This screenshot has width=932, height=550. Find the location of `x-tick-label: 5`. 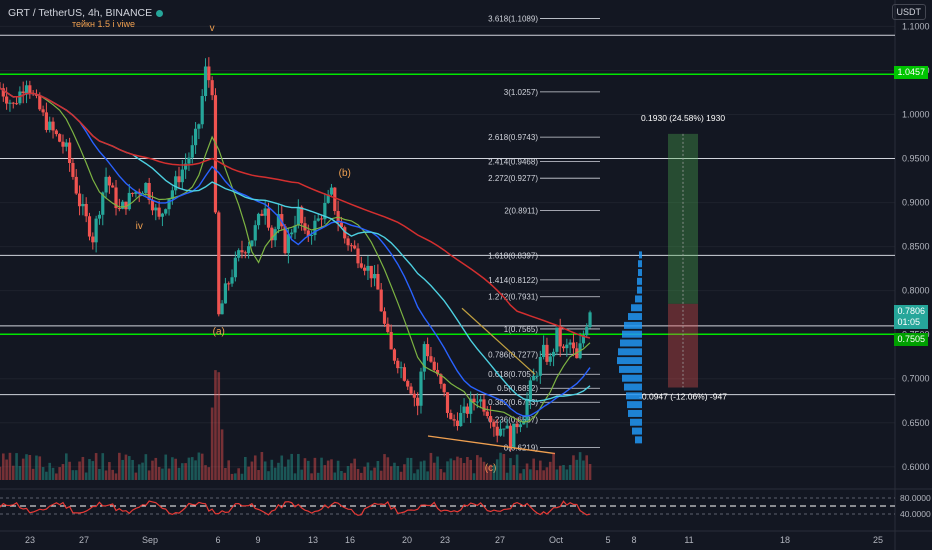

x-tick-label: 5 is located at coordinates (607, 540).